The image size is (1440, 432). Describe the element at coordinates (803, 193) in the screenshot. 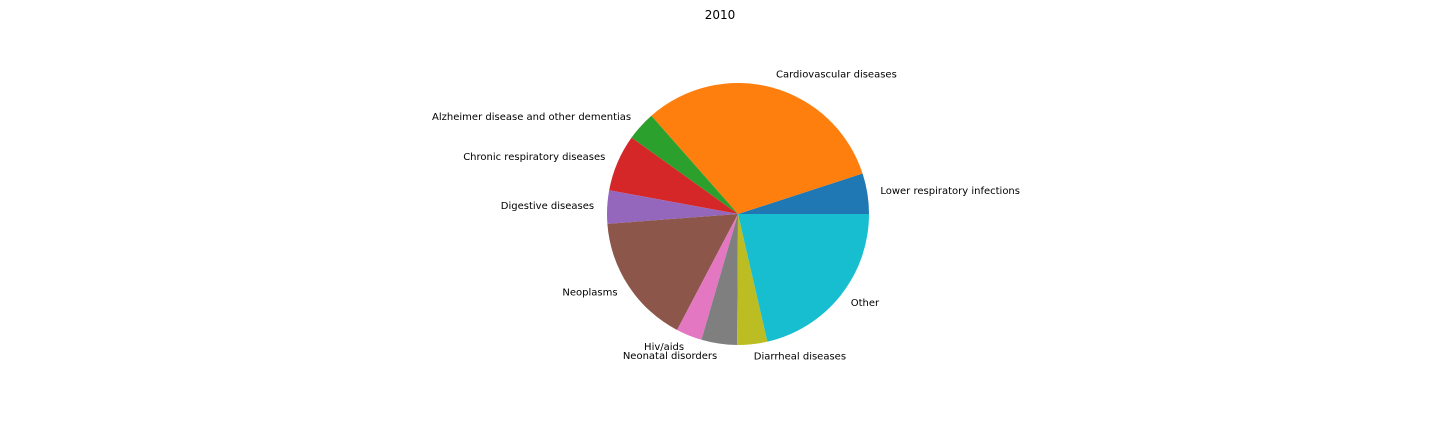

I see `pie-slice-lower-respiratory-infections` at that location.